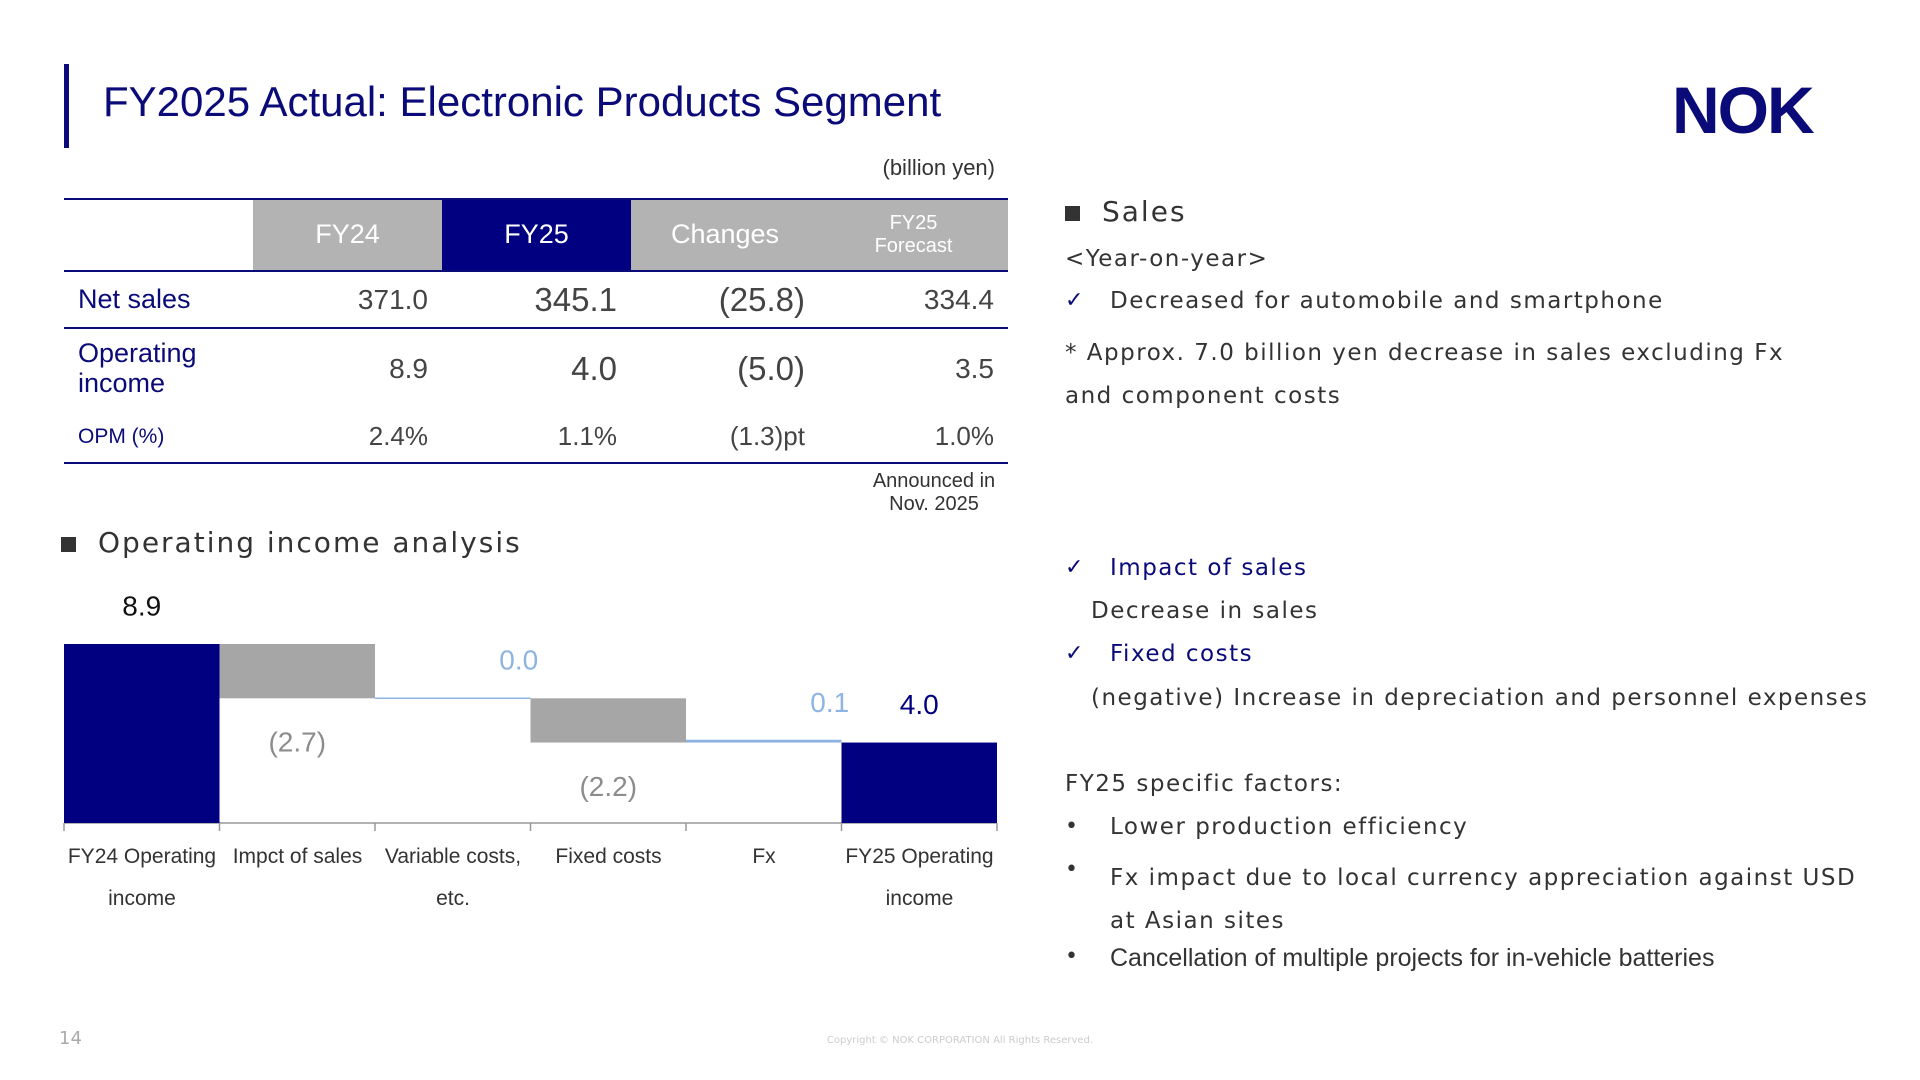 Image resolution: width=1920 pixels, height=1080 pixels. I want to click on list-item: Lower production efficiency, so click(1289, 827).